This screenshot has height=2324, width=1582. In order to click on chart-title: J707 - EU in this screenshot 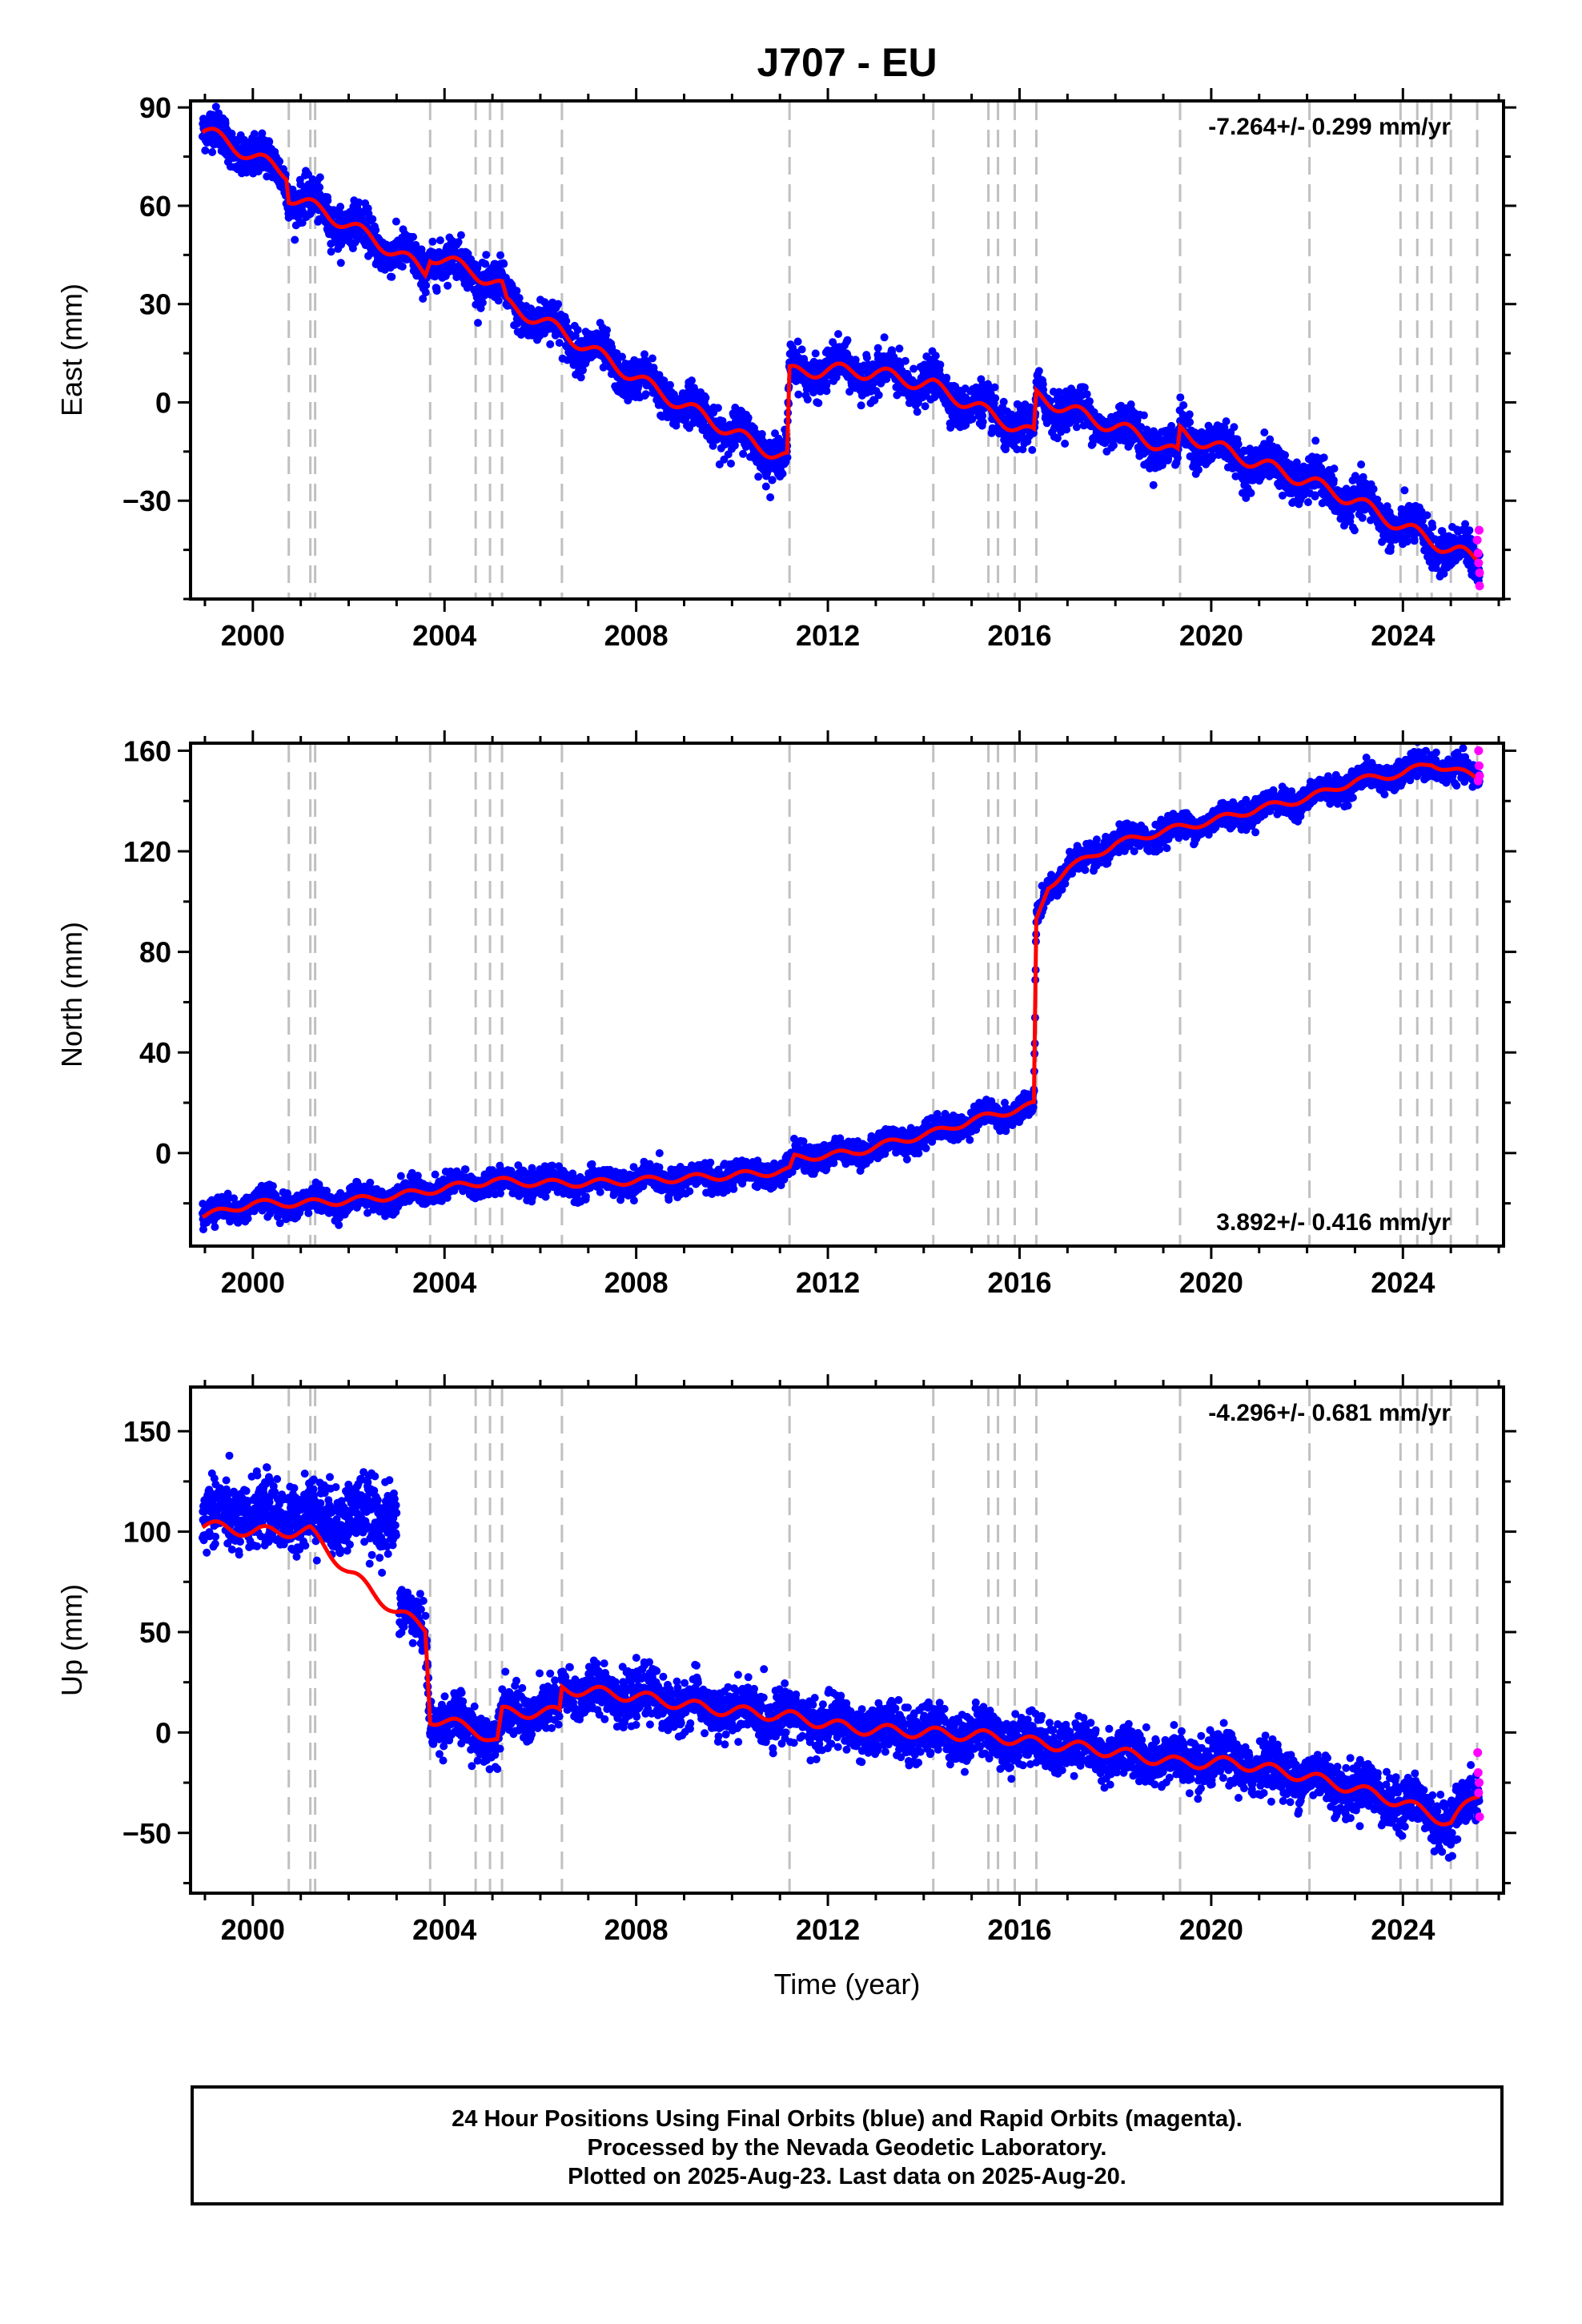, I will do `click(847, 62)`.